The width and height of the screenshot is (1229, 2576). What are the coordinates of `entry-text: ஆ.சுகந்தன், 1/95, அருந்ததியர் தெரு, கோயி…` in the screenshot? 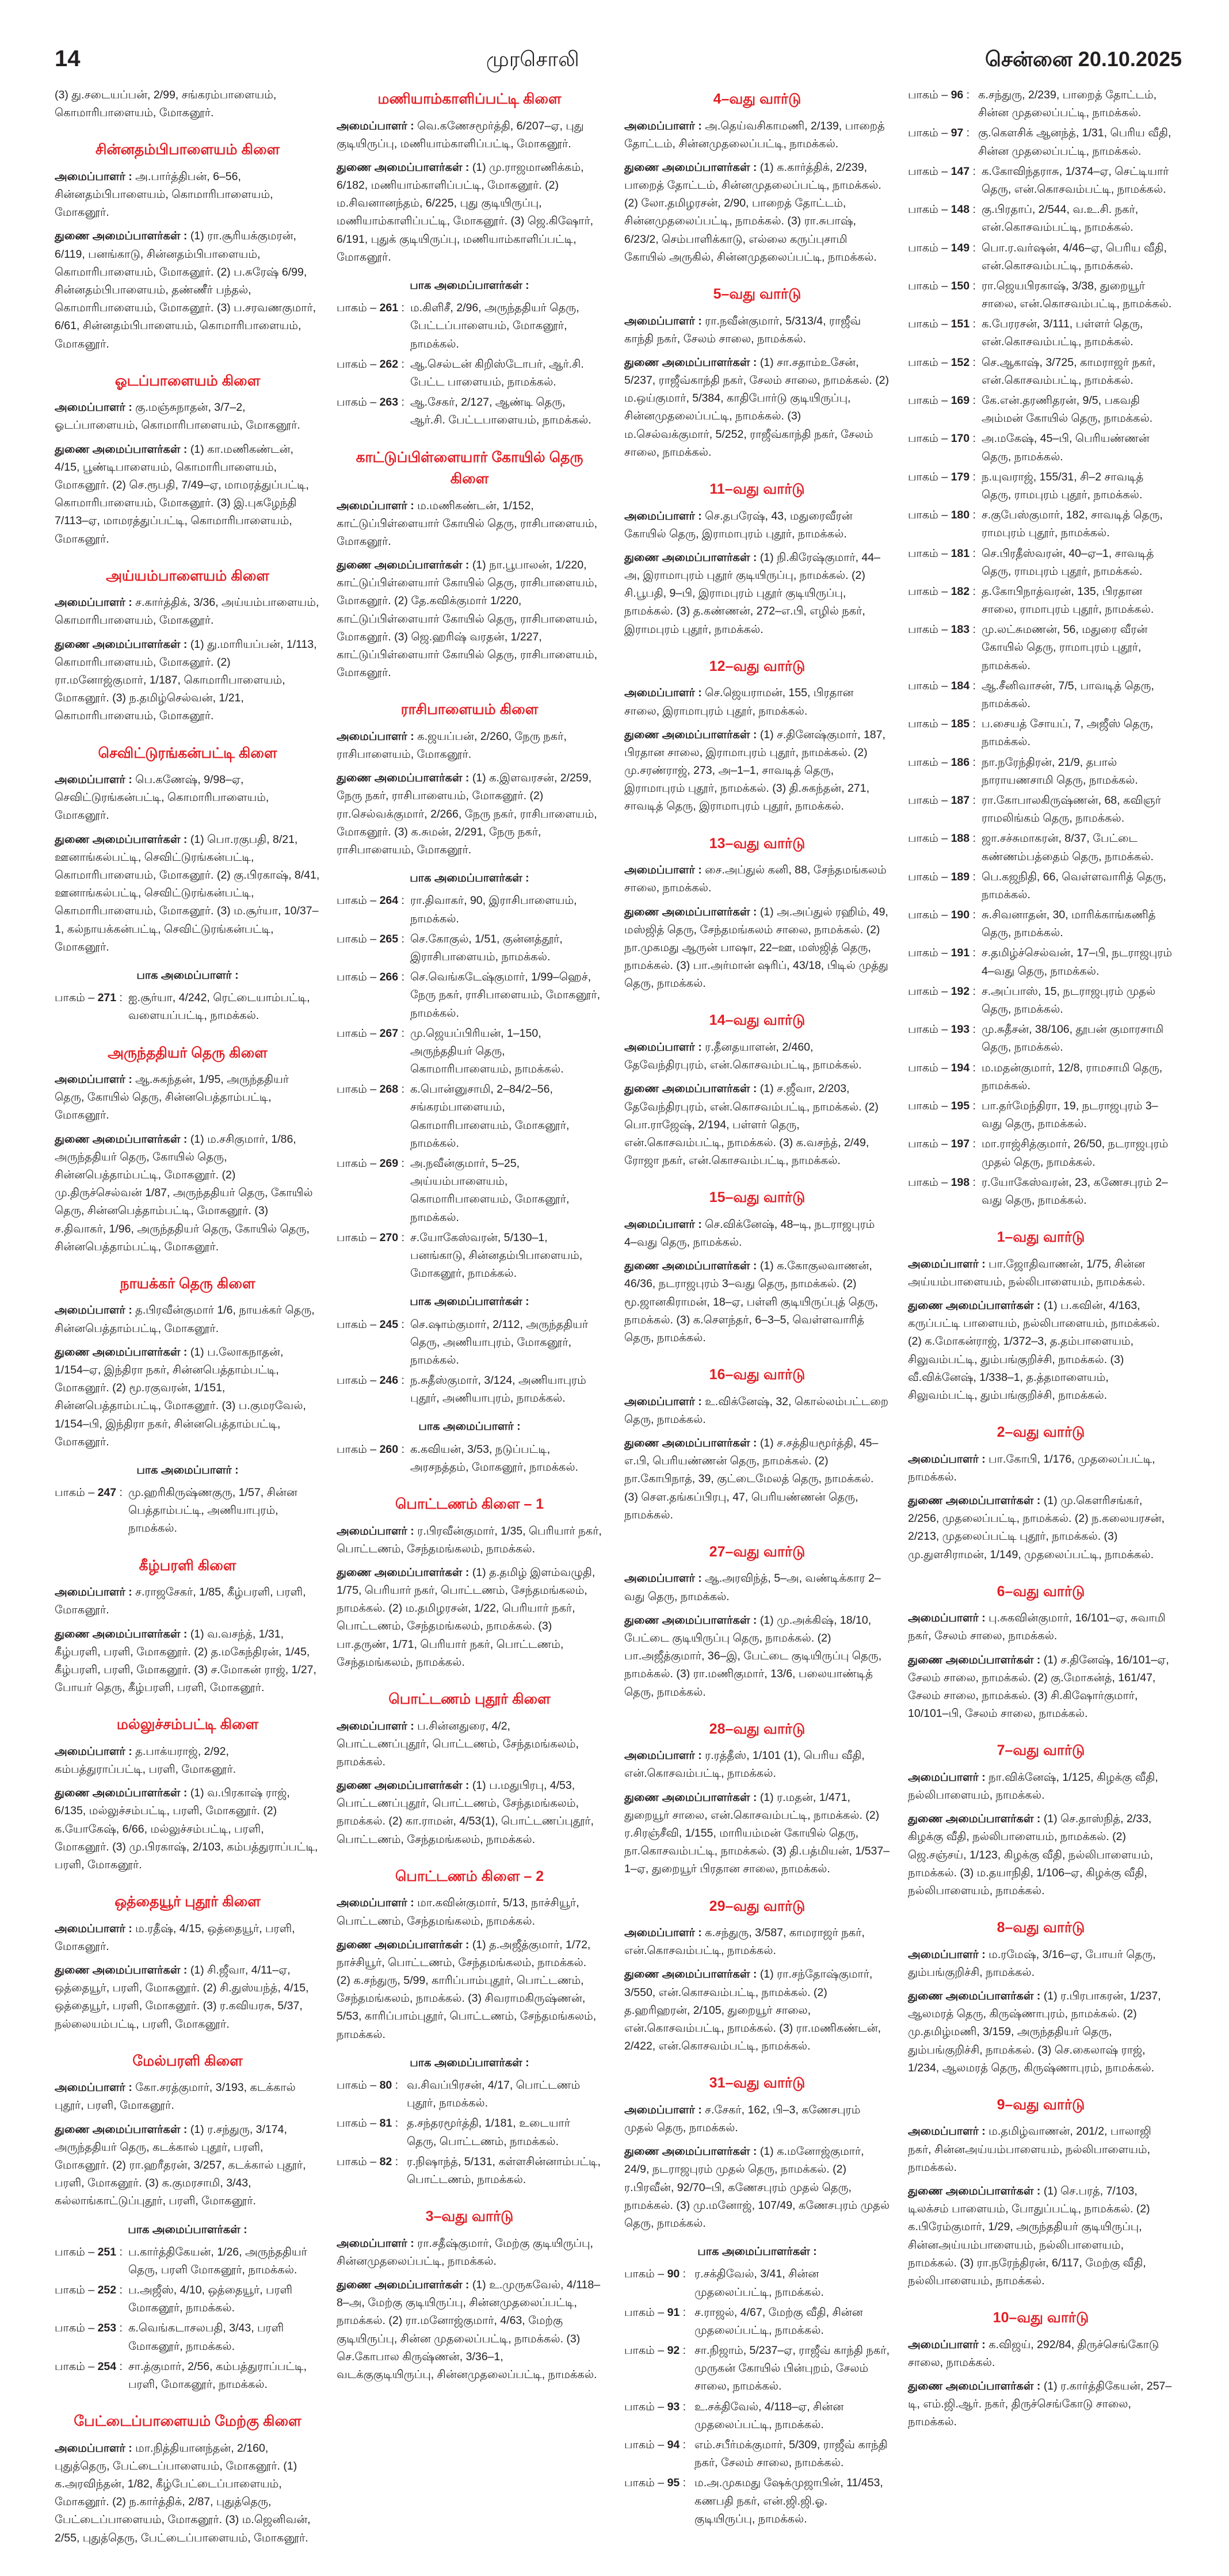 It's located at (172, 1097).